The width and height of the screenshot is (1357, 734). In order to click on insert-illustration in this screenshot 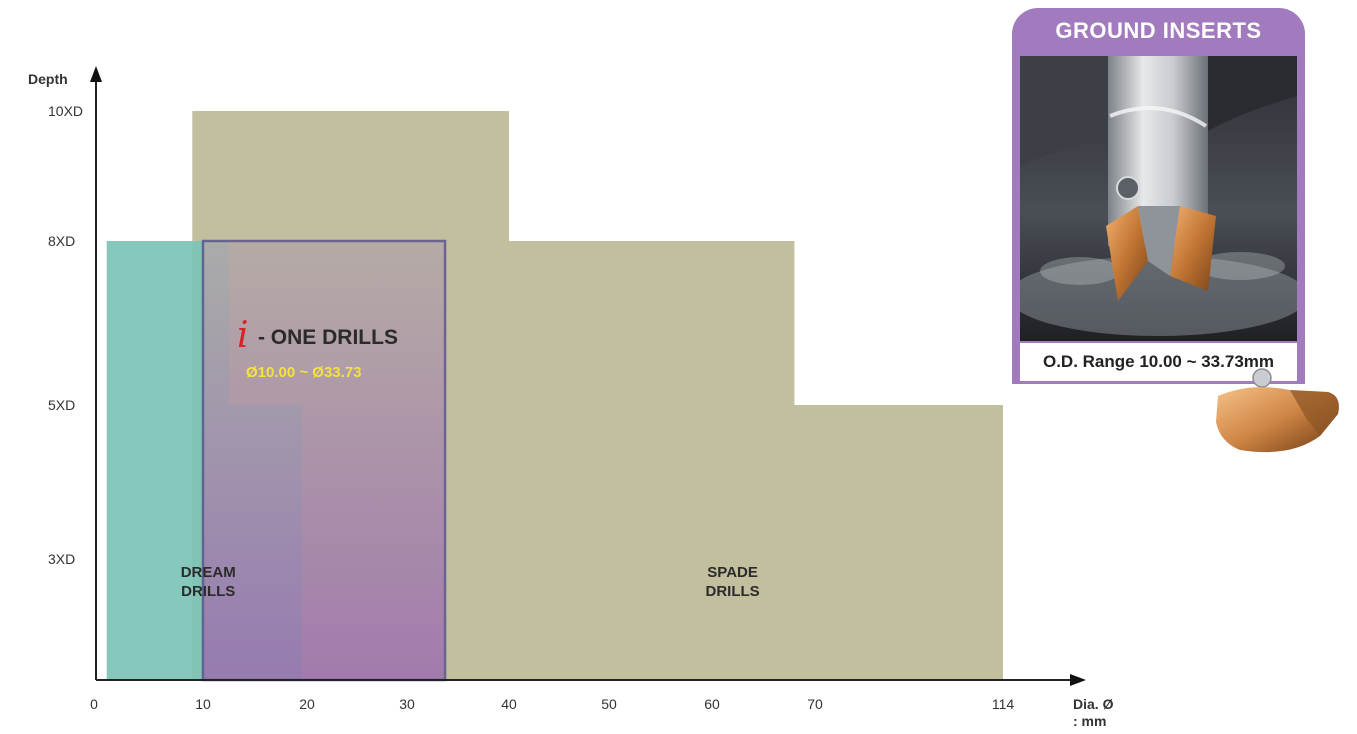, I will do `click(1277, 410)`.